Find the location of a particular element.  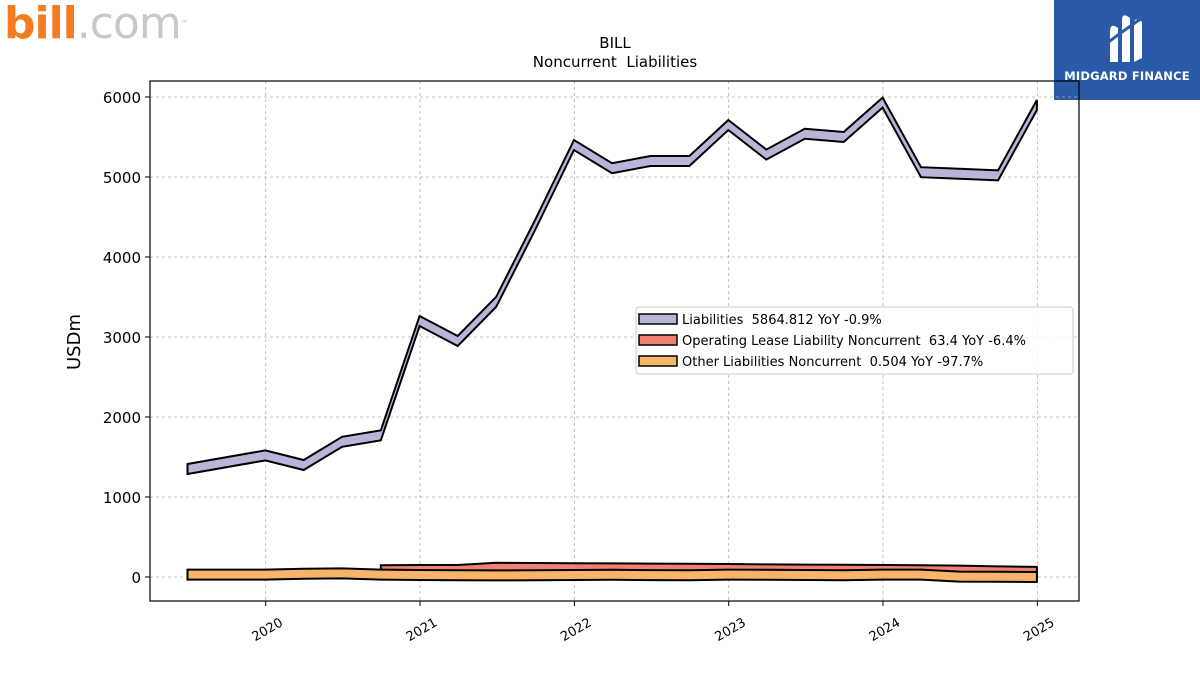

y-tick-label-3000: 3000 is located at coordinates (122, 338).